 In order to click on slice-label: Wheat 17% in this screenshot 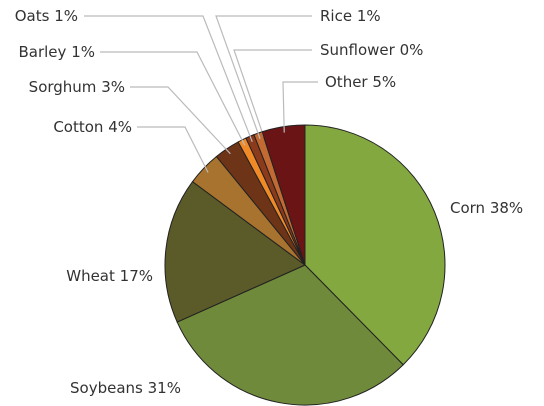, I will do `click(109, 276)`.